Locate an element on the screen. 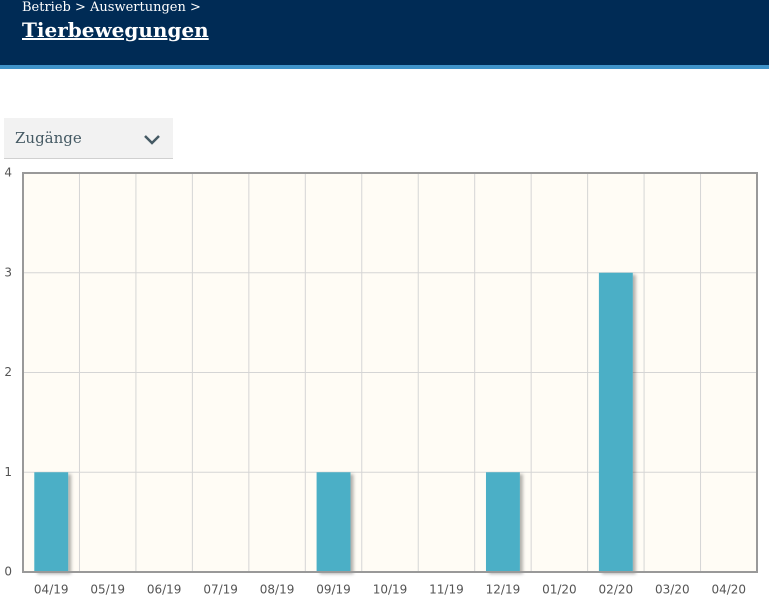  x-tick-label: 10/19 is located at coordinates (390, 590).